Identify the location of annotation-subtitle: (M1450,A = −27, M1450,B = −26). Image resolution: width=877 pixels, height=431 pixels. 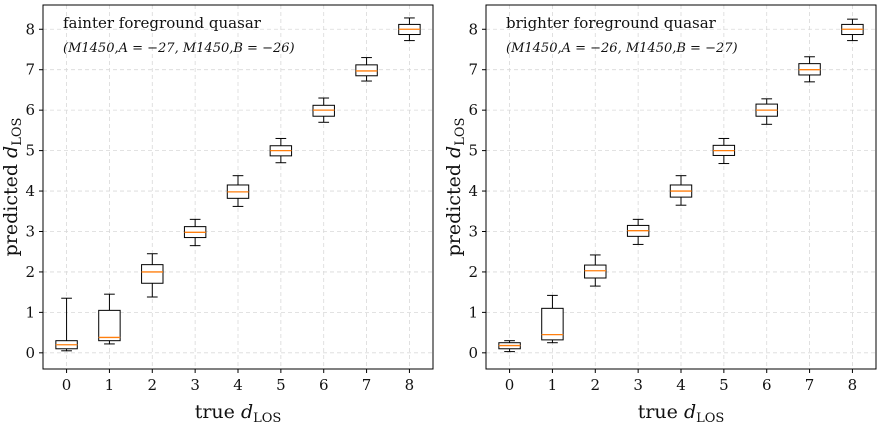
(179, 48).